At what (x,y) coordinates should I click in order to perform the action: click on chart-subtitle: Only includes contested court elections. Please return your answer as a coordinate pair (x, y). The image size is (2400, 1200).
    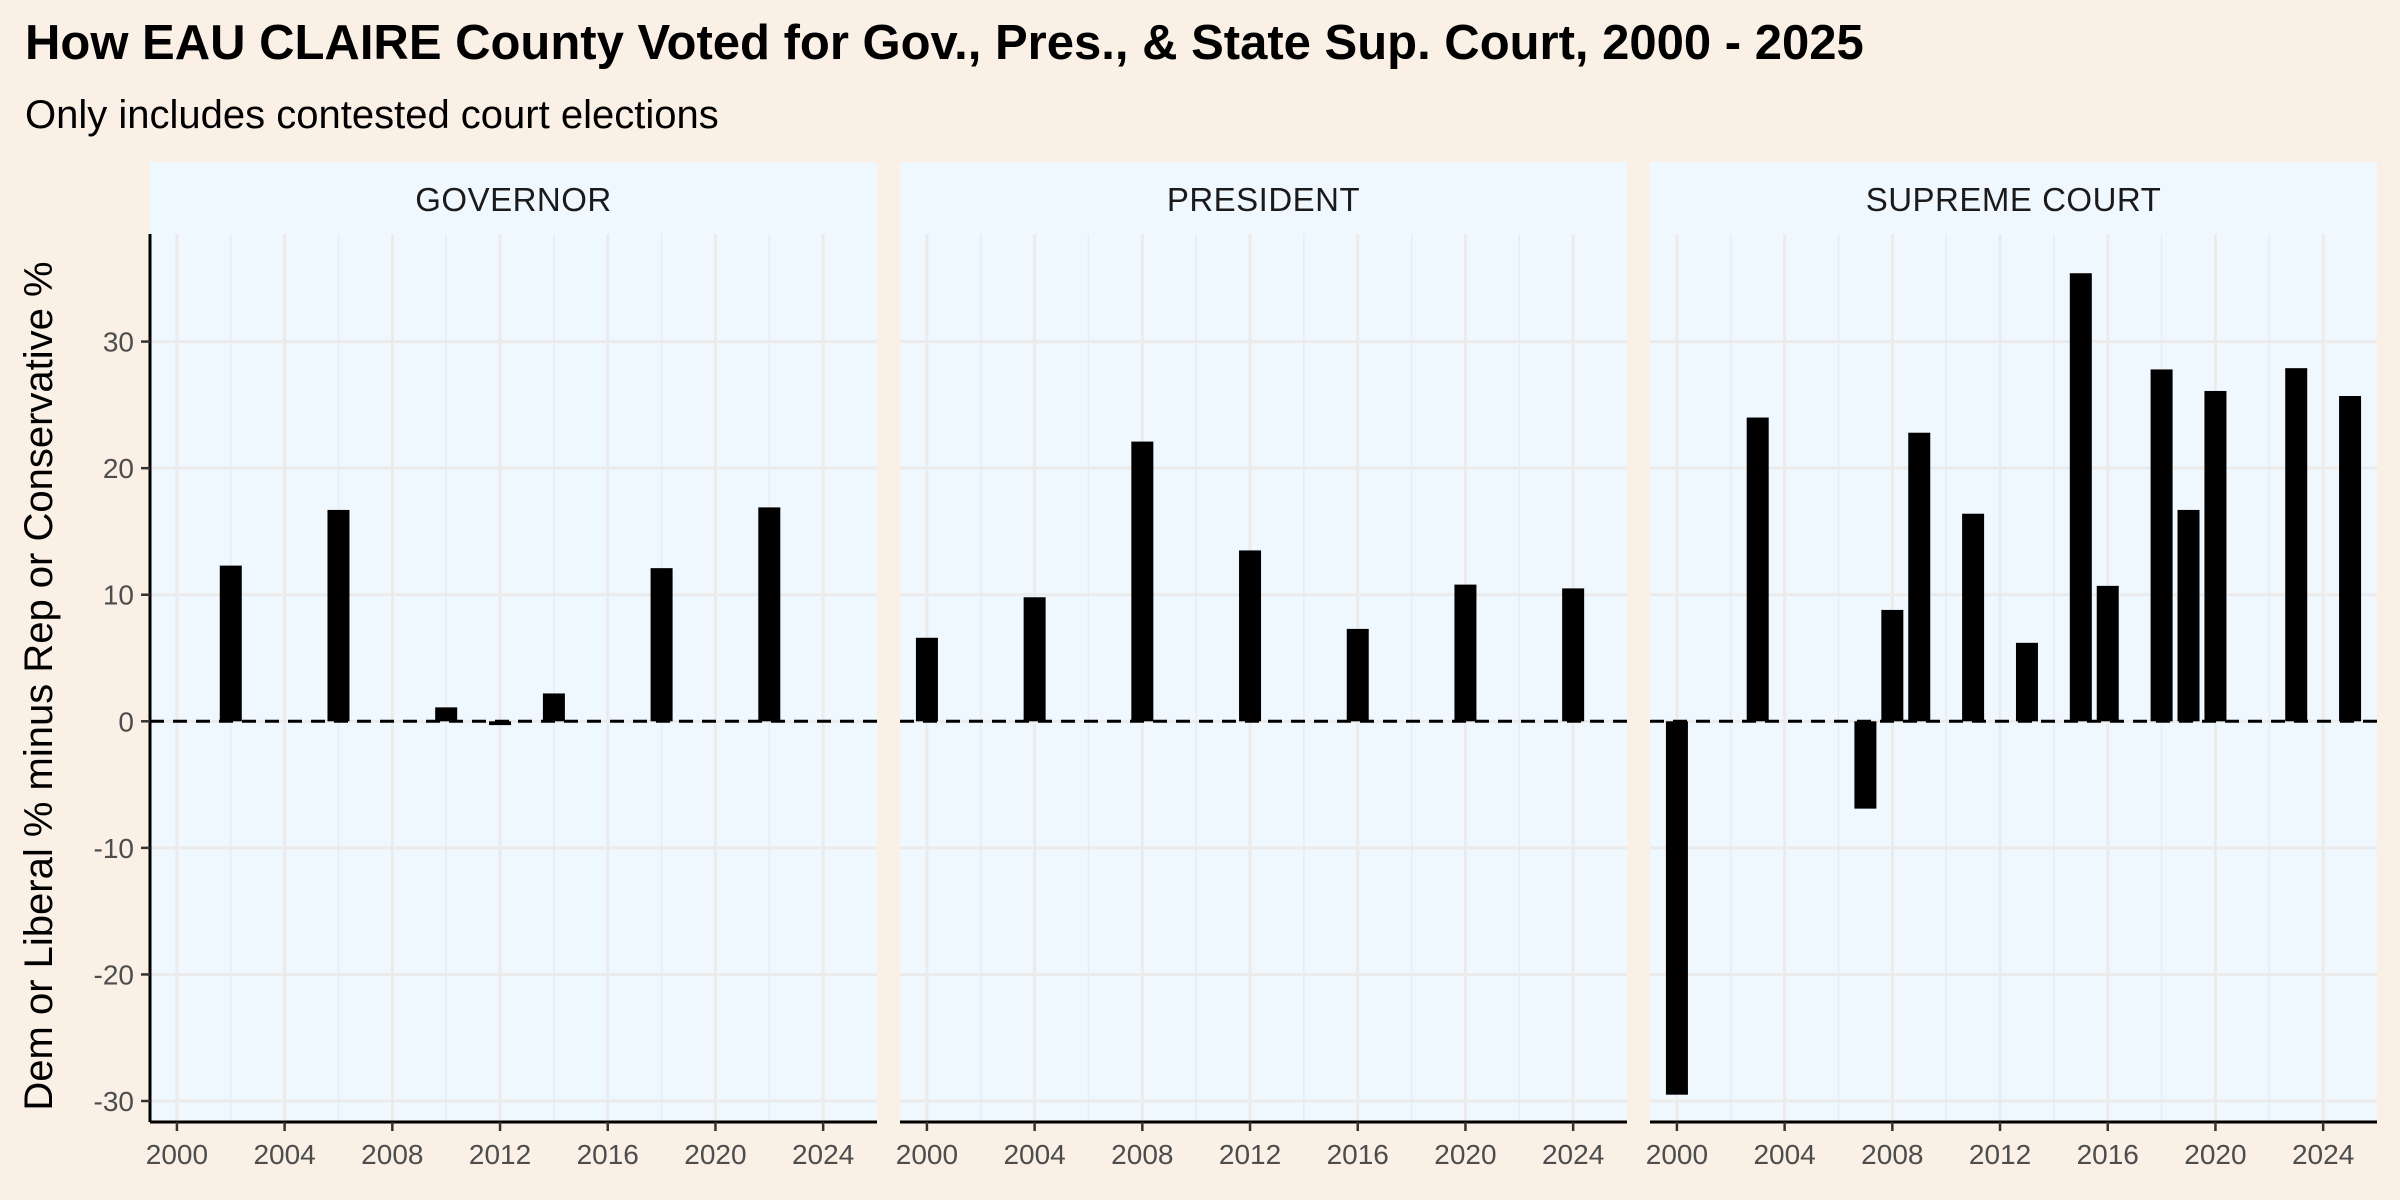
    Looking at the image, I should click on (372, 115).